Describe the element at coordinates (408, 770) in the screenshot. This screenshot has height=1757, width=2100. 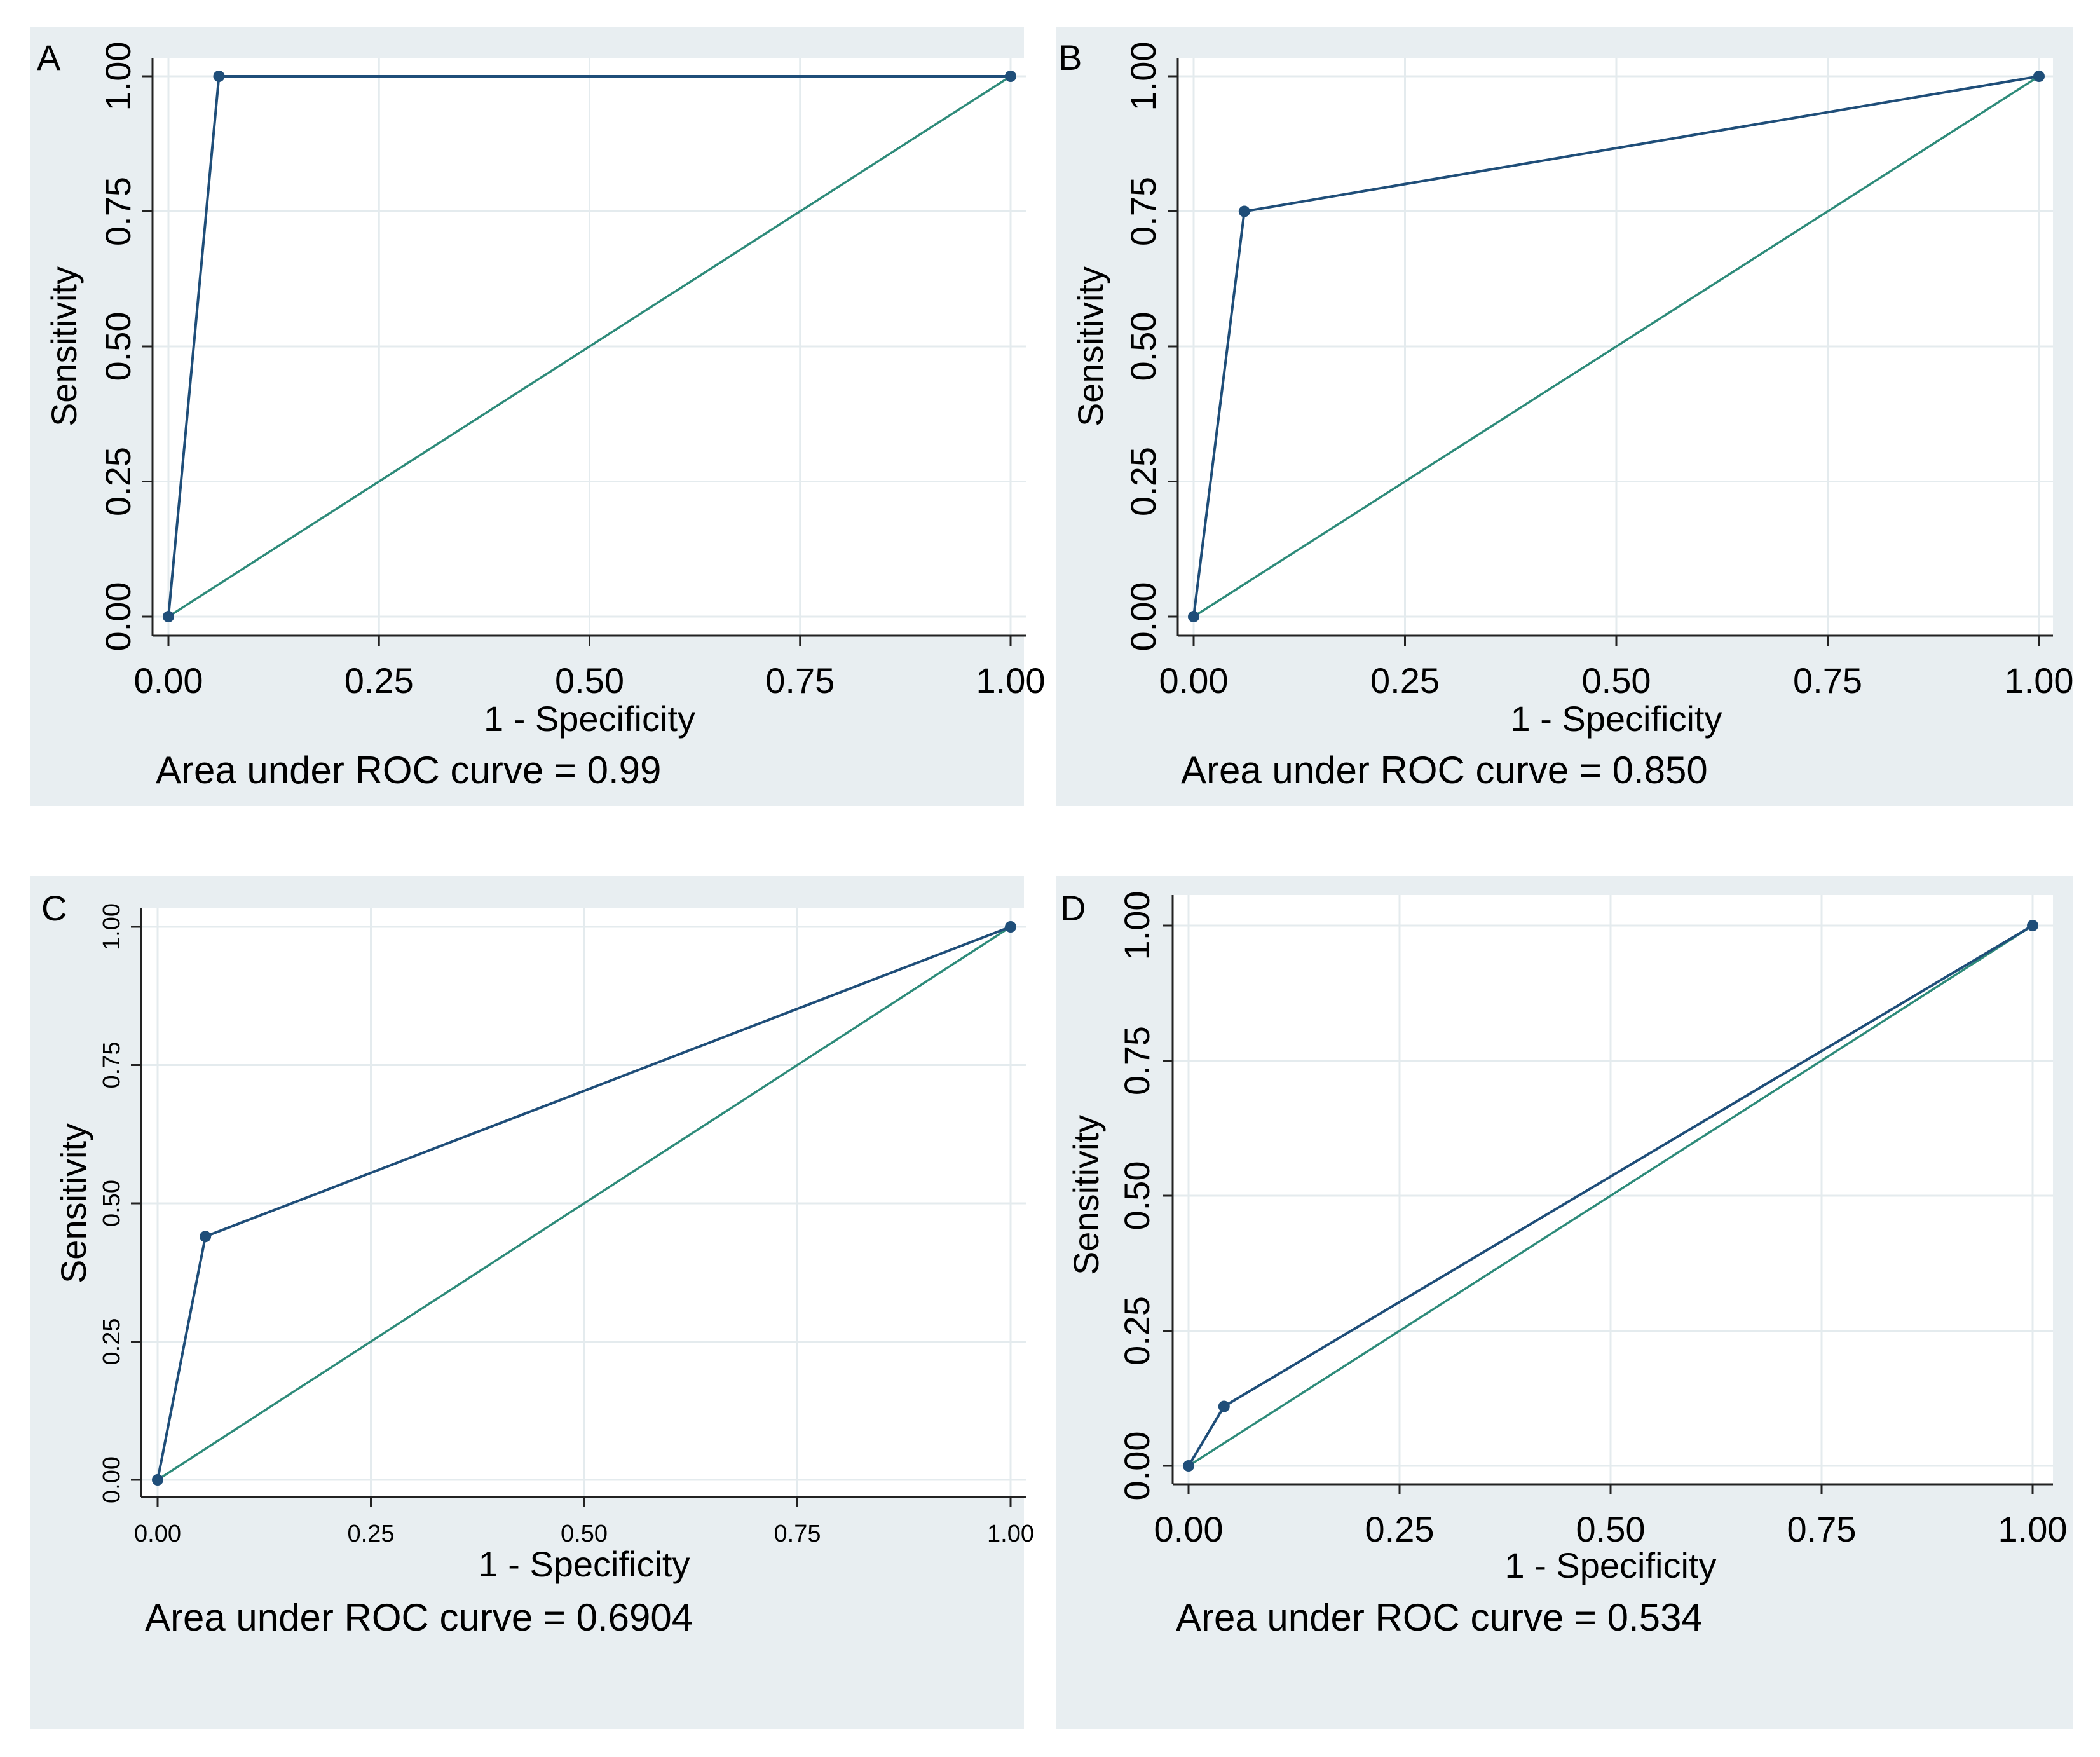
I see `auc-annotation: Area under ROC curve = 0.99` at that location.